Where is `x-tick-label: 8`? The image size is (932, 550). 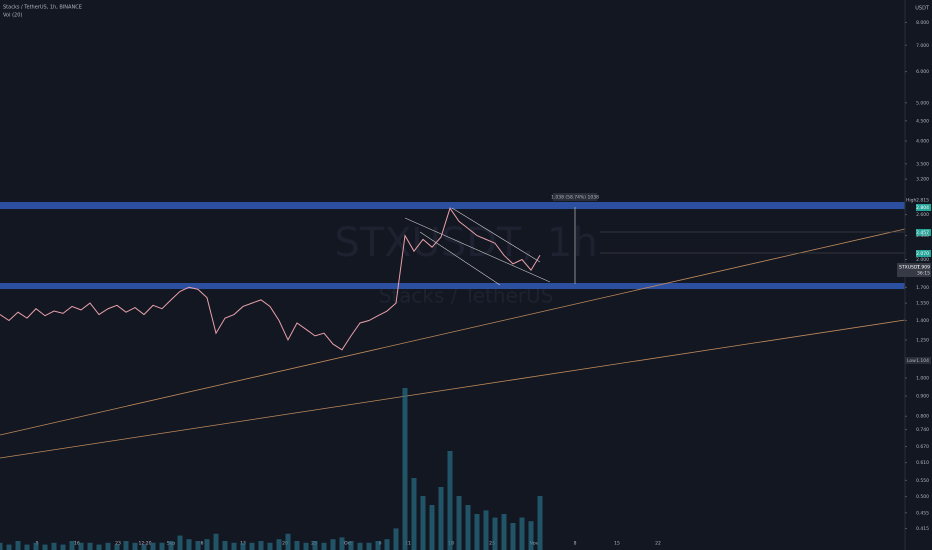
x-tick-label: 8 is located at coordinates (575, 544).